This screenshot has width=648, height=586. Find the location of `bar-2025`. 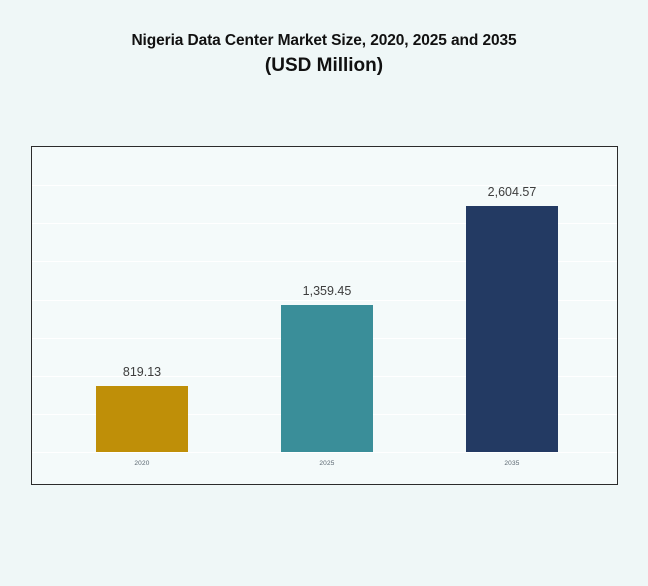

bar-2025 is located at coordinates (327, 378).